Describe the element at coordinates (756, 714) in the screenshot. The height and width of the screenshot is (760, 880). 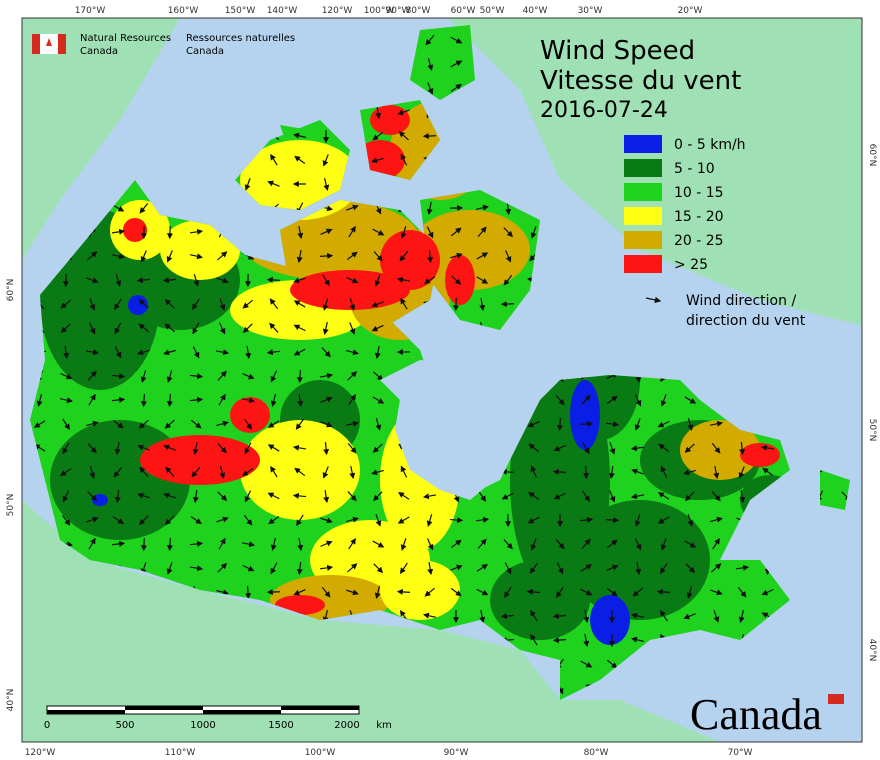
I see `wordmark: Canada` at that location.